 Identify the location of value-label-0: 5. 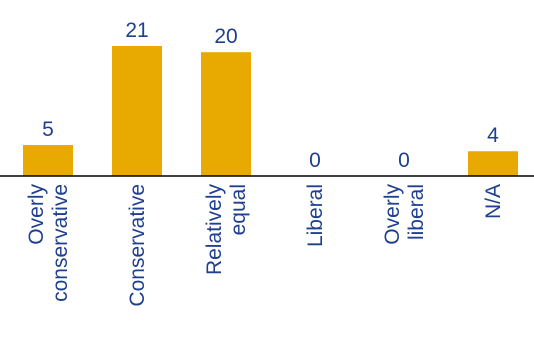
(48, 129).